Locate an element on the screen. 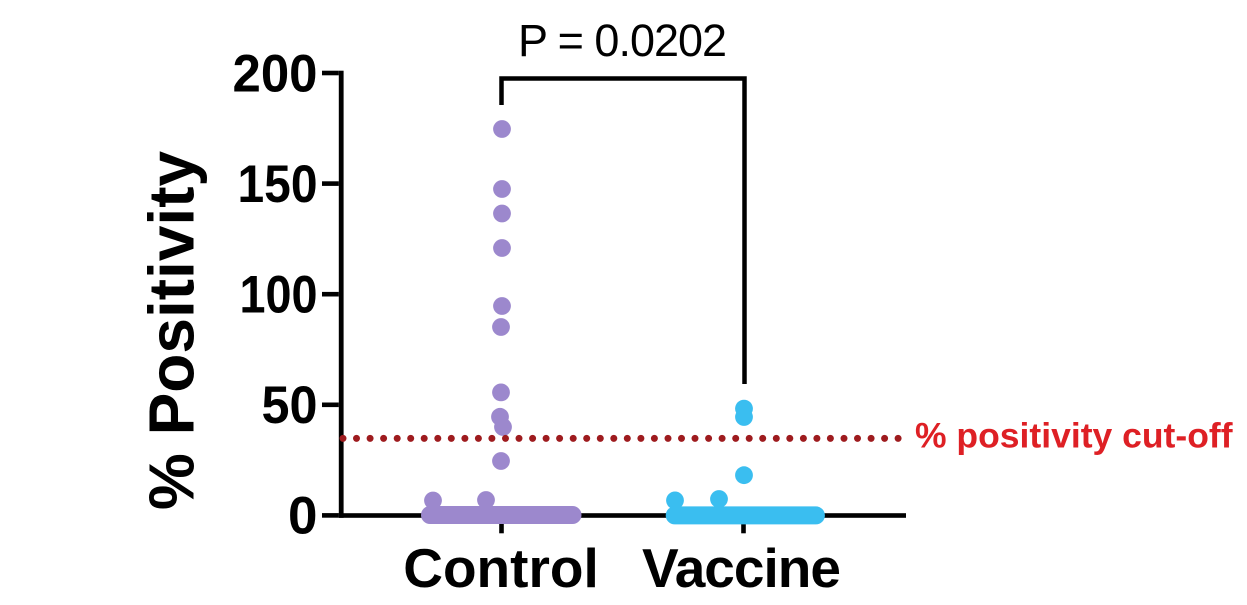 This screenshot has height=605, width=1247. svg-text: 0 is located at coordinates (302, 516).